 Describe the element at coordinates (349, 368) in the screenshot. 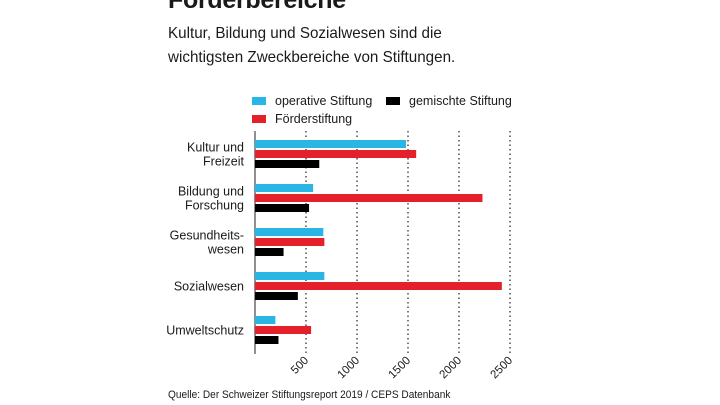

I see `tick-label: 1000` at that location.